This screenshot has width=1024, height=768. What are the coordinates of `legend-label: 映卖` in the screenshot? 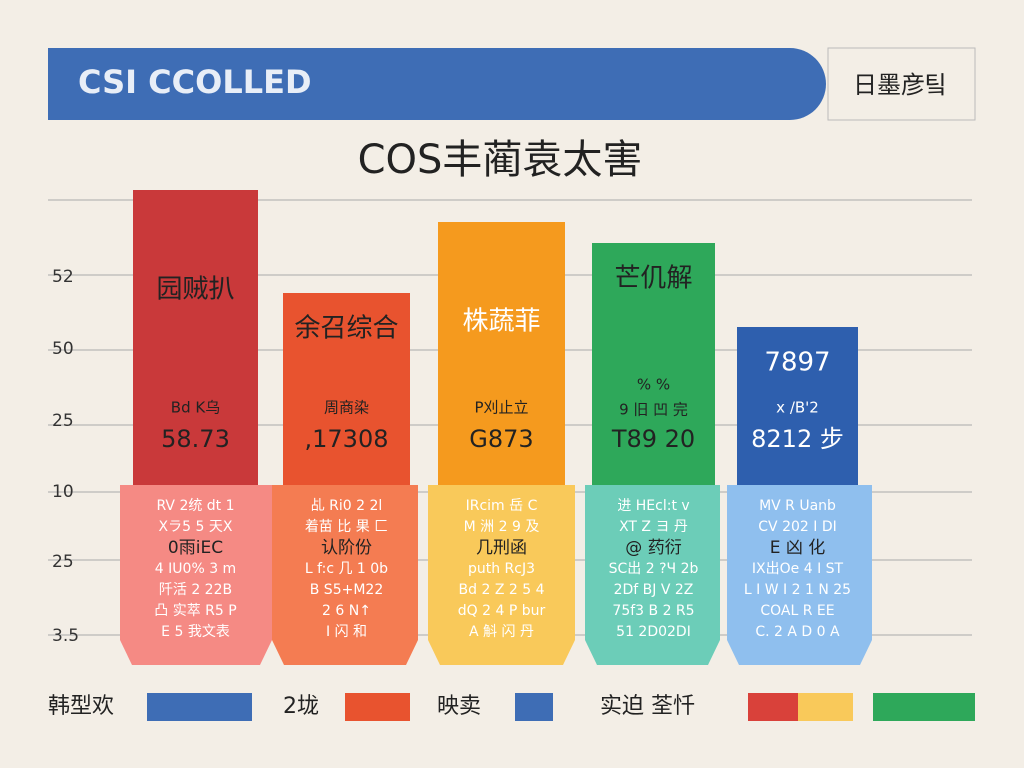 It's located at (459, 706).